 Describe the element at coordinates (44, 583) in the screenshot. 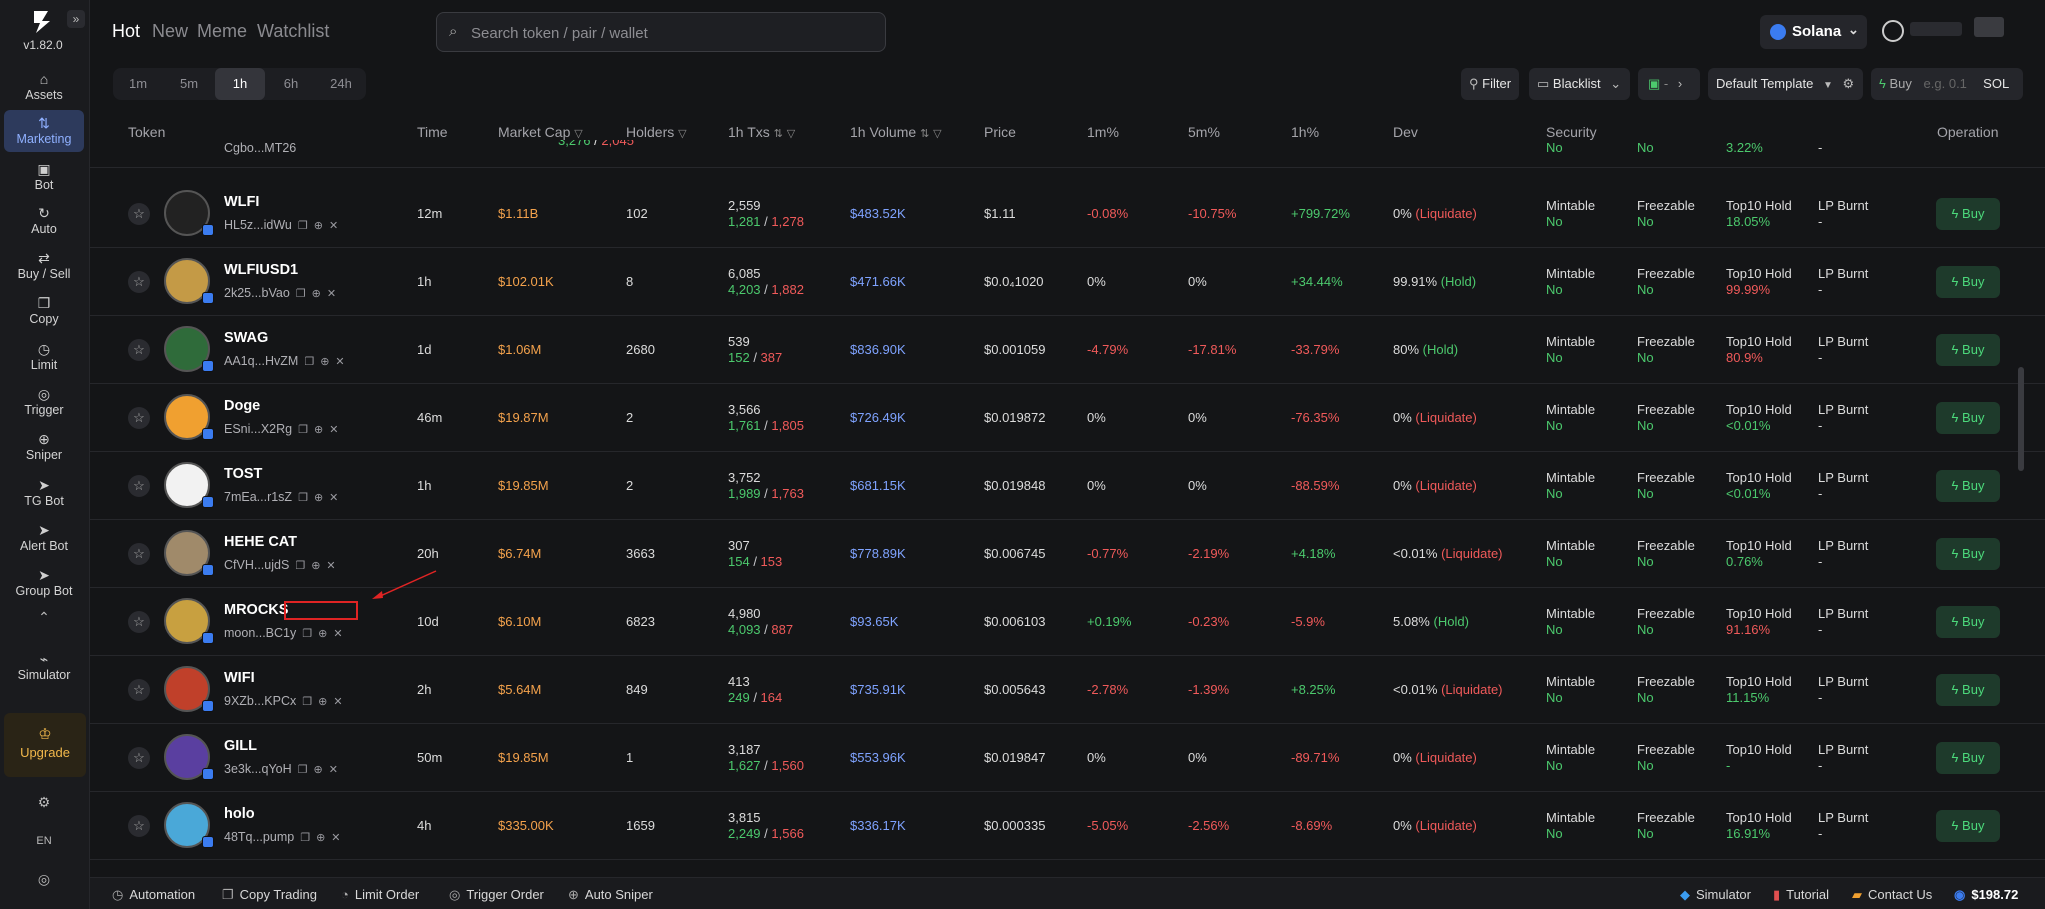

I see `sidebar-item-group-bot: ➤ Group Bot` at that location.